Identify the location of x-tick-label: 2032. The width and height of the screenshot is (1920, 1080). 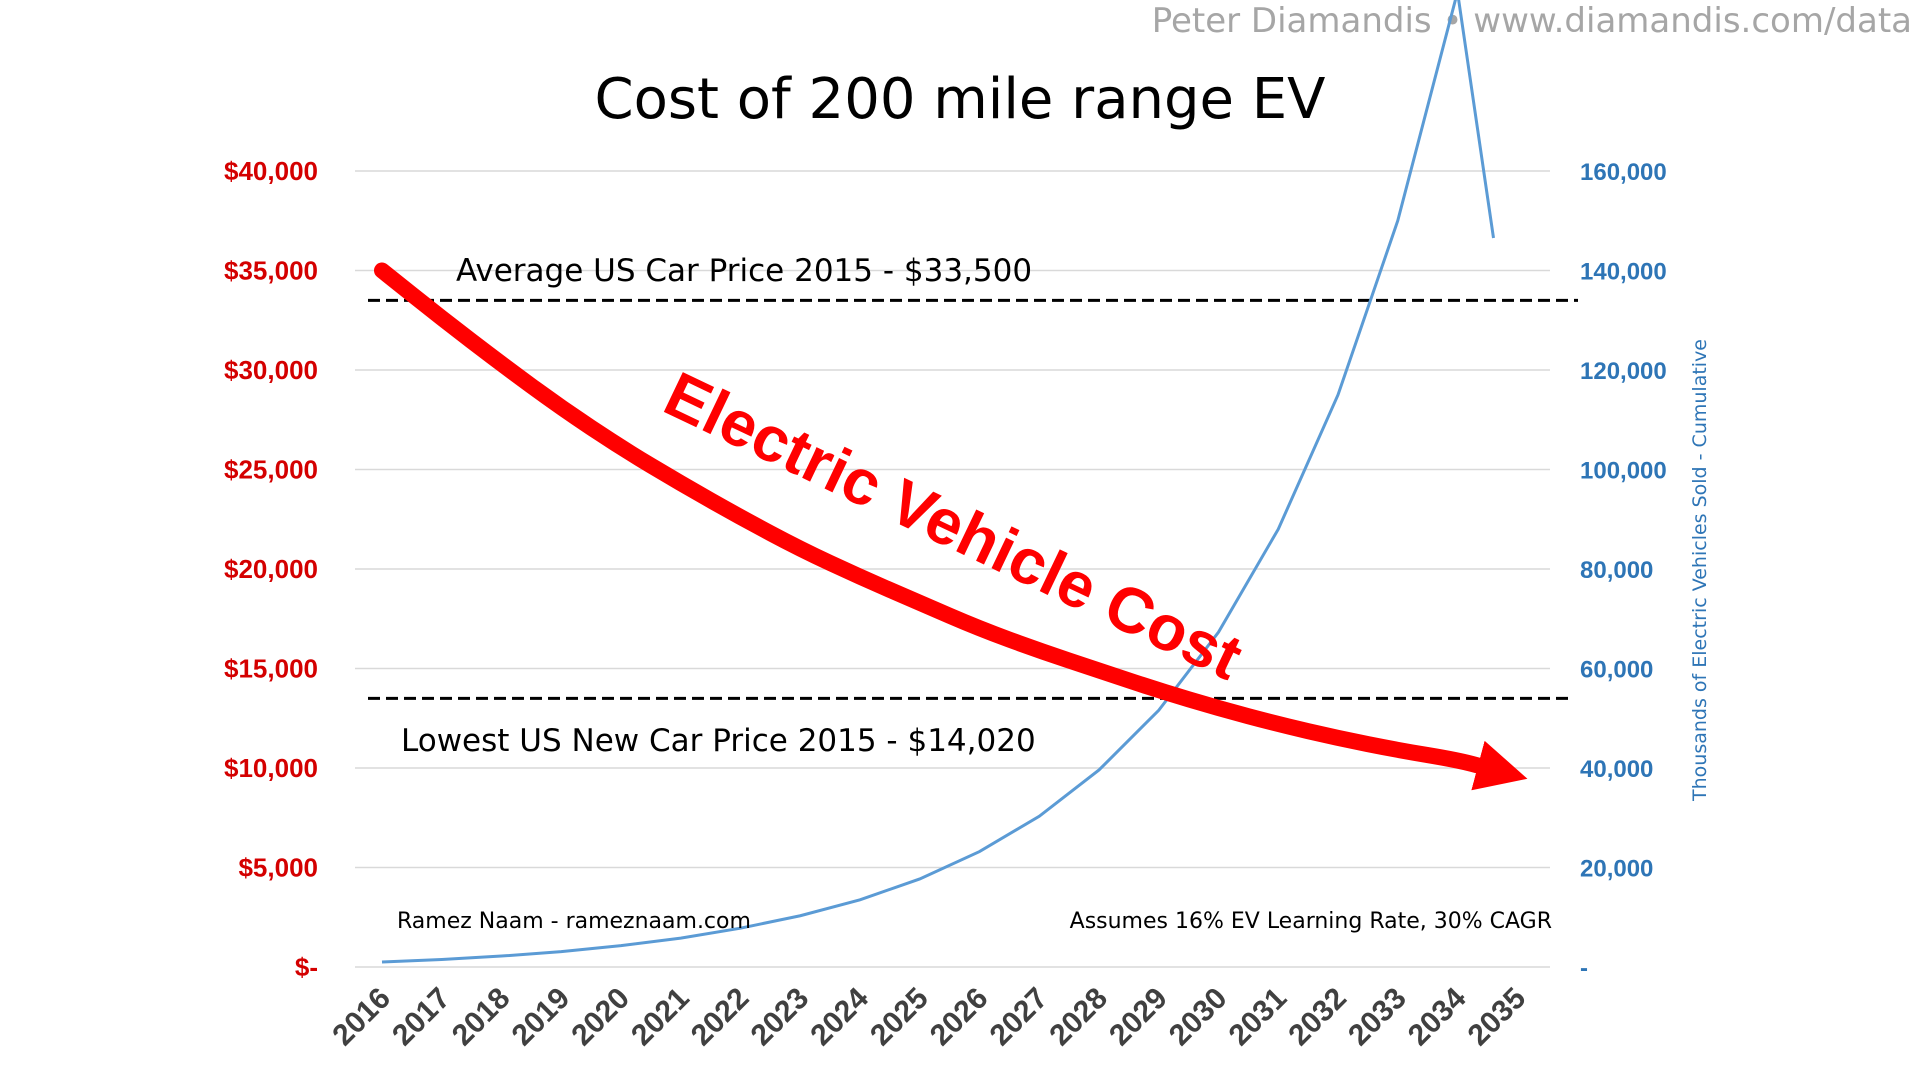
(1317, 1017).